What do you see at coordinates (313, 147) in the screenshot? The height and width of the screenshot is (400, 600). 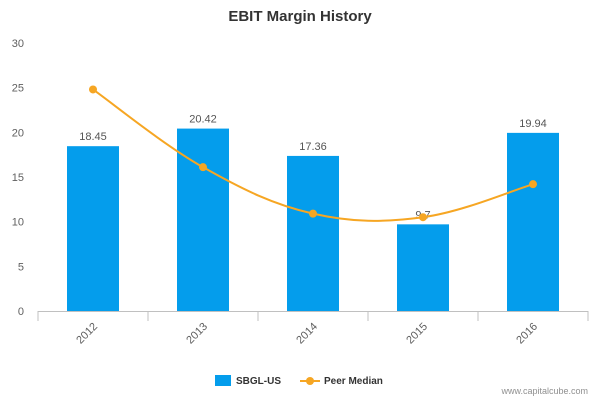 I see `data-label: 17.36` at bounding box center [313, 147].